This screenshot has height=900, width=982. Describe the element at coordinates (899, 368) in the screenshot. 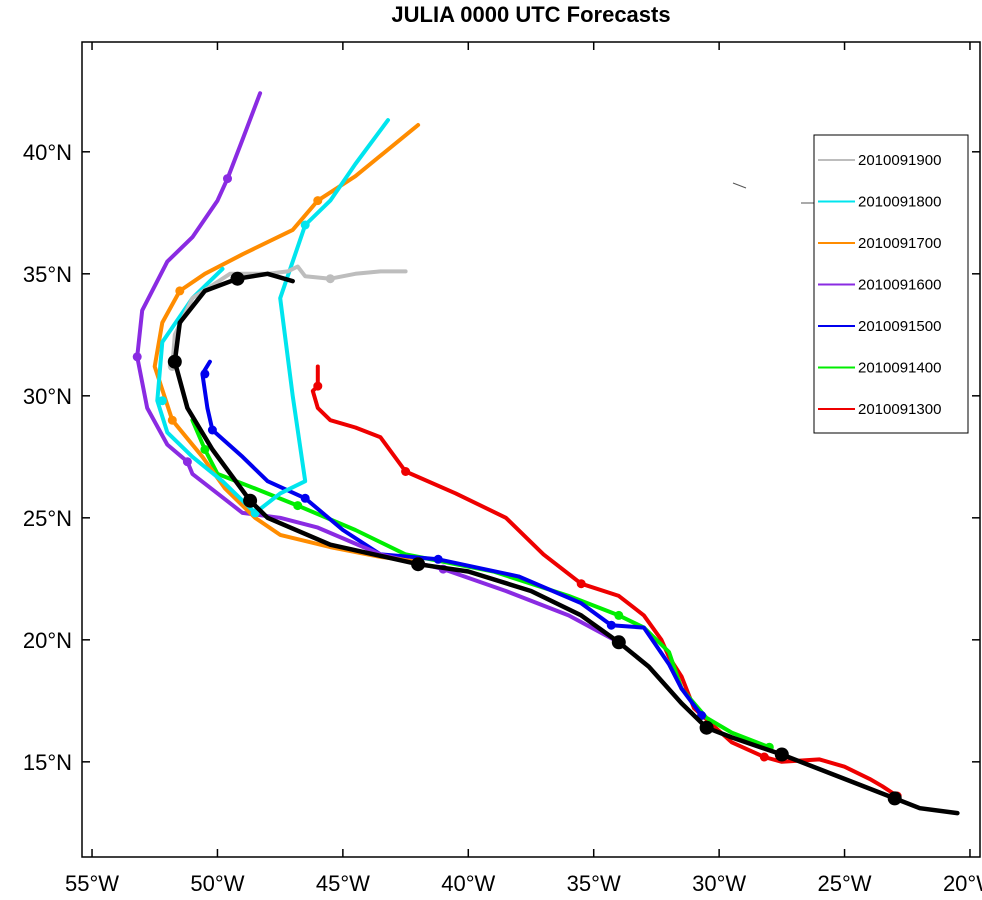

I see `legend-label: 2010091400` at that location.